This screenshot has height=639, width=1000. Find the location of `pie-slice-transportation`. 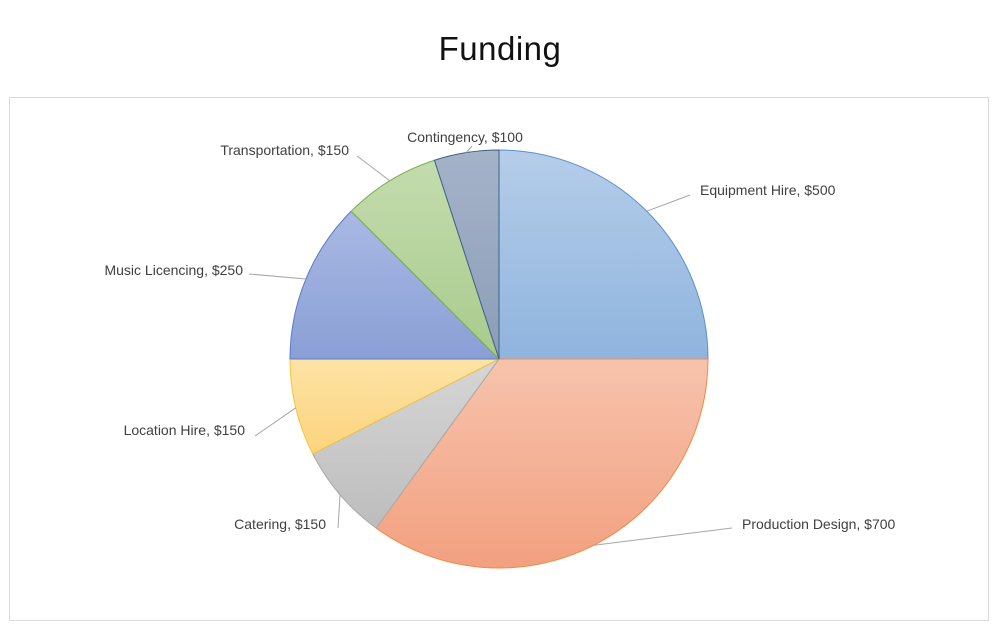

pie-slice-transportation is located at coordinates (425, 259).